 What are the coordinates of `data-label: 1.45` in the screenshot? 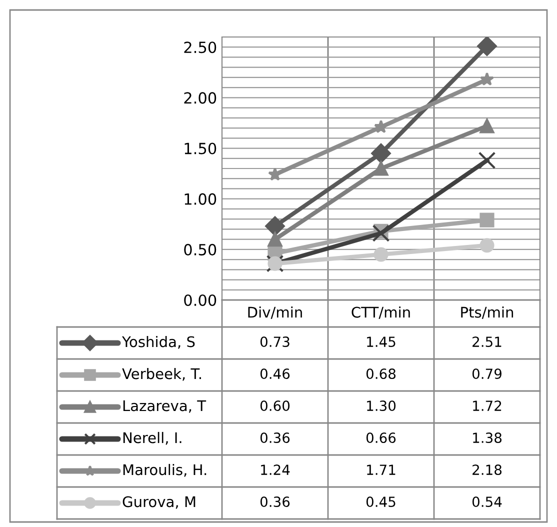 It's located at (381, 342).